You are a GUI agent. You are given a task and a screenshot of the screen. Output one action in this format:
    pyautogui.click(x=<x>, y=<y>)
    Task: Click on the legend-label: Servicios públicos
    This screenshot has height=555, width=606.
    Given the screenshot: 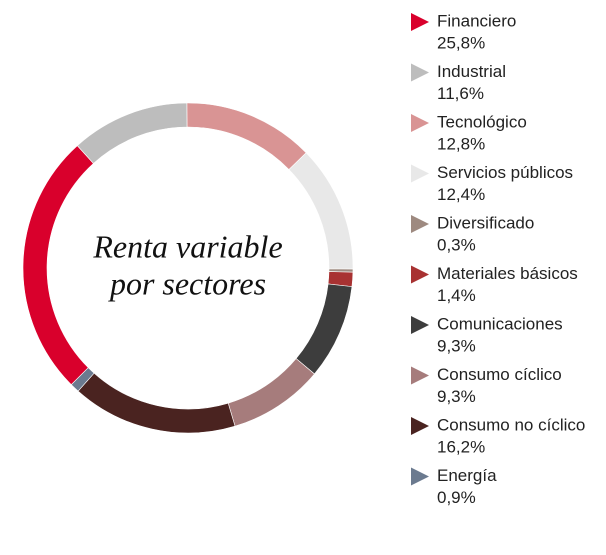 What is the action you would take?
    pyautogui.click(x=505, y=172)
    